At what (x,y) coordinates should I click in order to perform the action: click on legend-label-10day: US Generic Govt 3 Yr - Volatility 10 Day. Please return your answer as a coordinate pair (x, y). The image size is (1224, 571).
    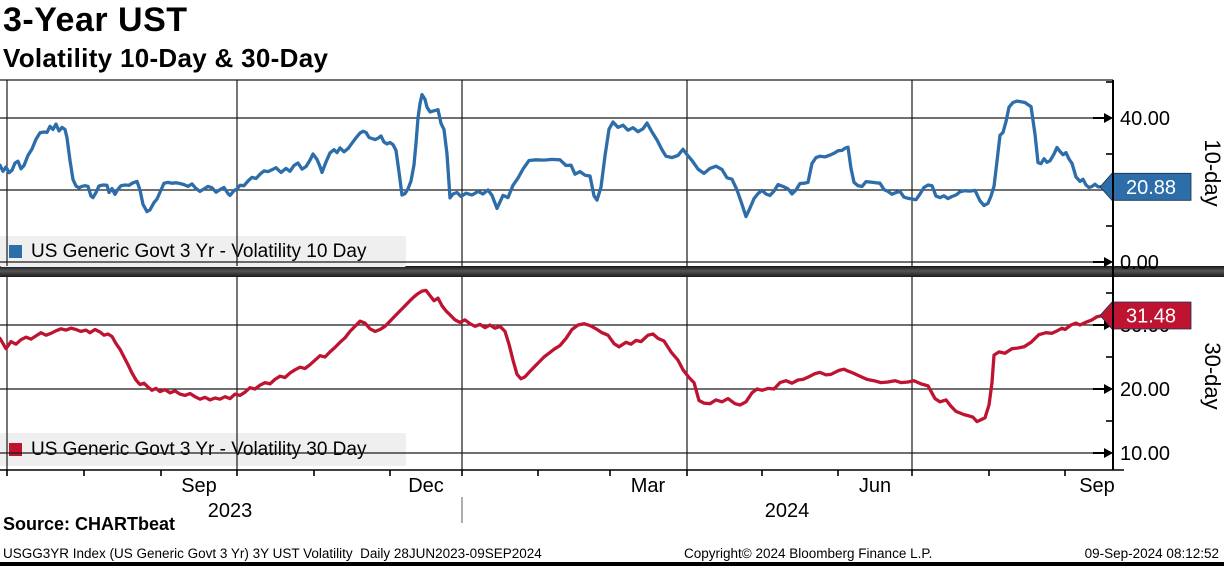
    Looking at the image, I should click on (199, 251).